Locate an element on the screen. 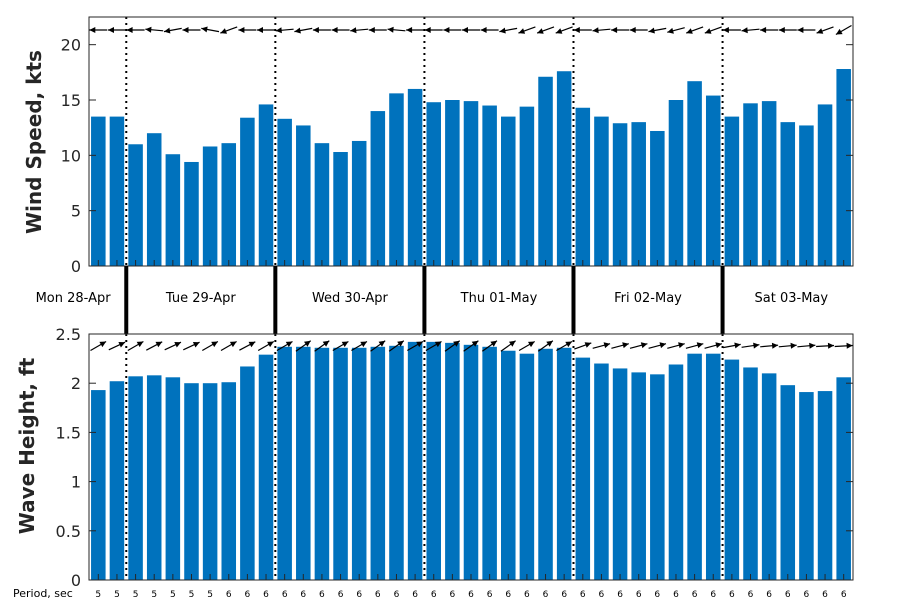 This screenshot has height=604, width=900. y-tick-label: 0.5 is located at coordinates (68, 531).